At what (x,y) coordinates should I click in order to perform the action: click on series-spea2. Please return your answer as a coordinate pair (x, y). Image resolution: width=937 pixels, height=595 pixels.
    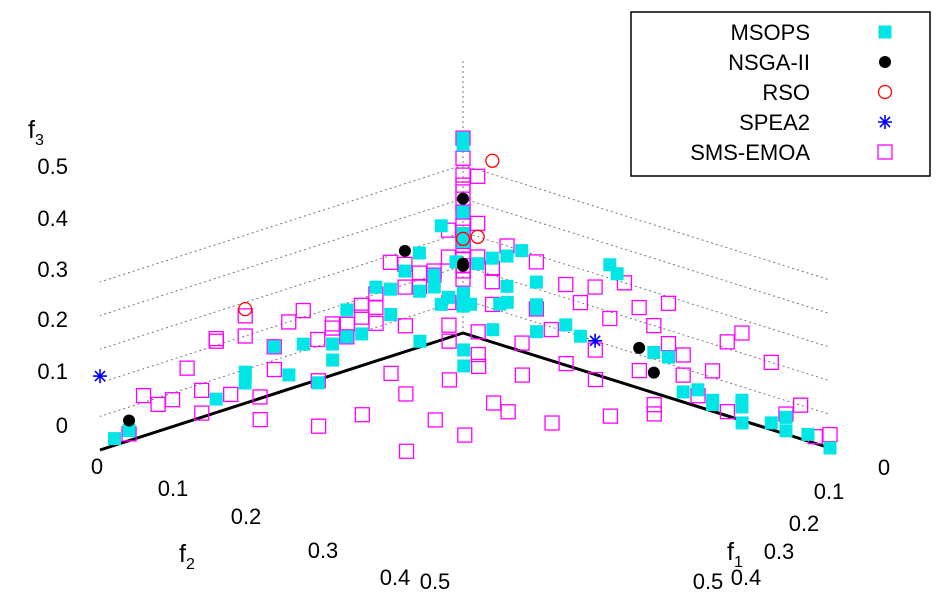
    Looking at the image, I should click on (348, 358).